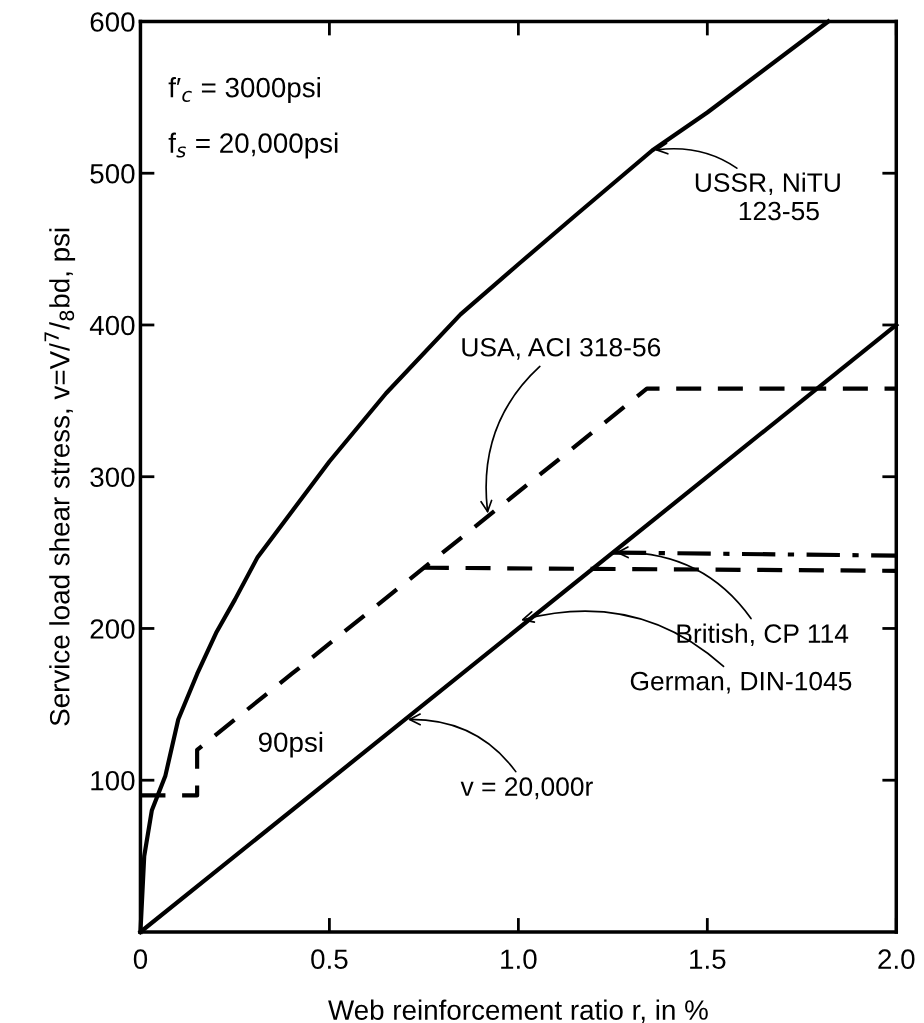  Describe the element at coordinates (767, 196) in the screenshot. I see `annotation: USSR, NiTU 123-55` at that location.